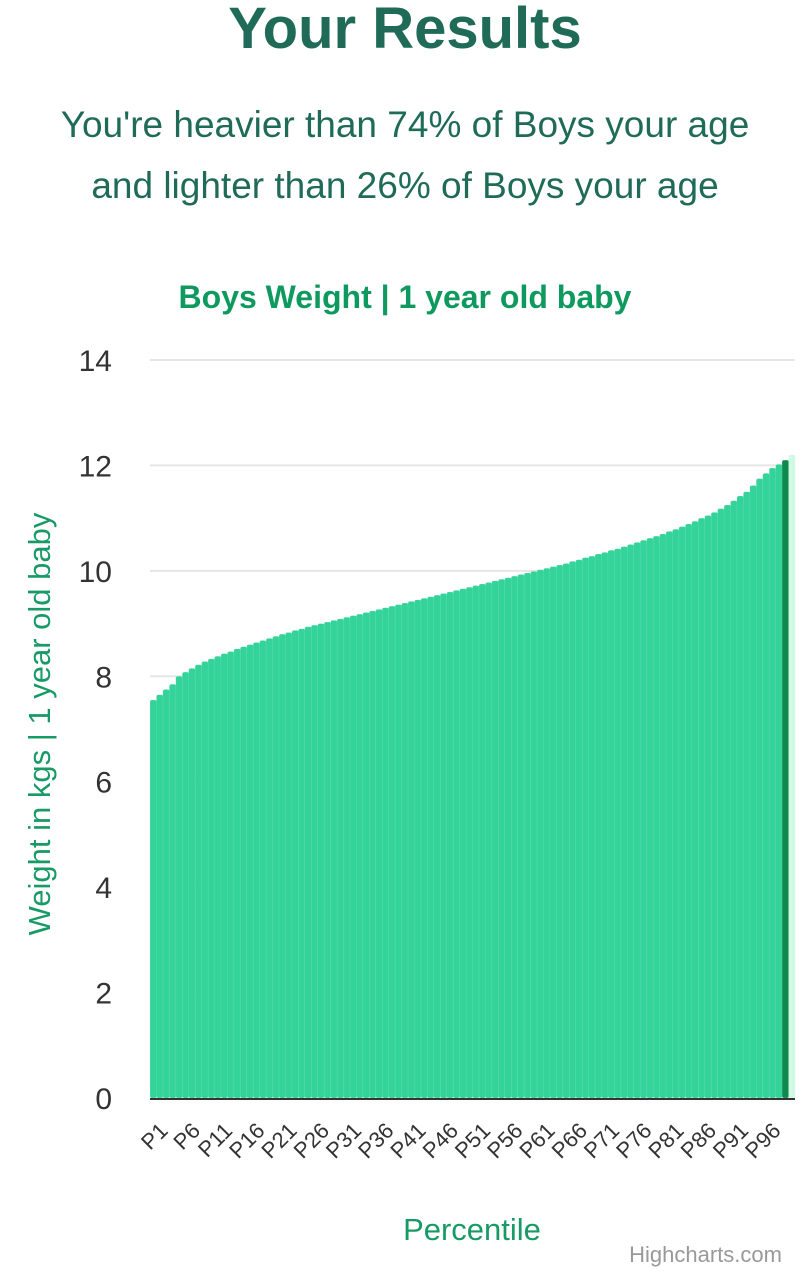 The image size is (810, 1274). What do you see at coordinates (785, 779) in the screenshot?
I see `bar-highlighted` at bounding box center [785, 779].